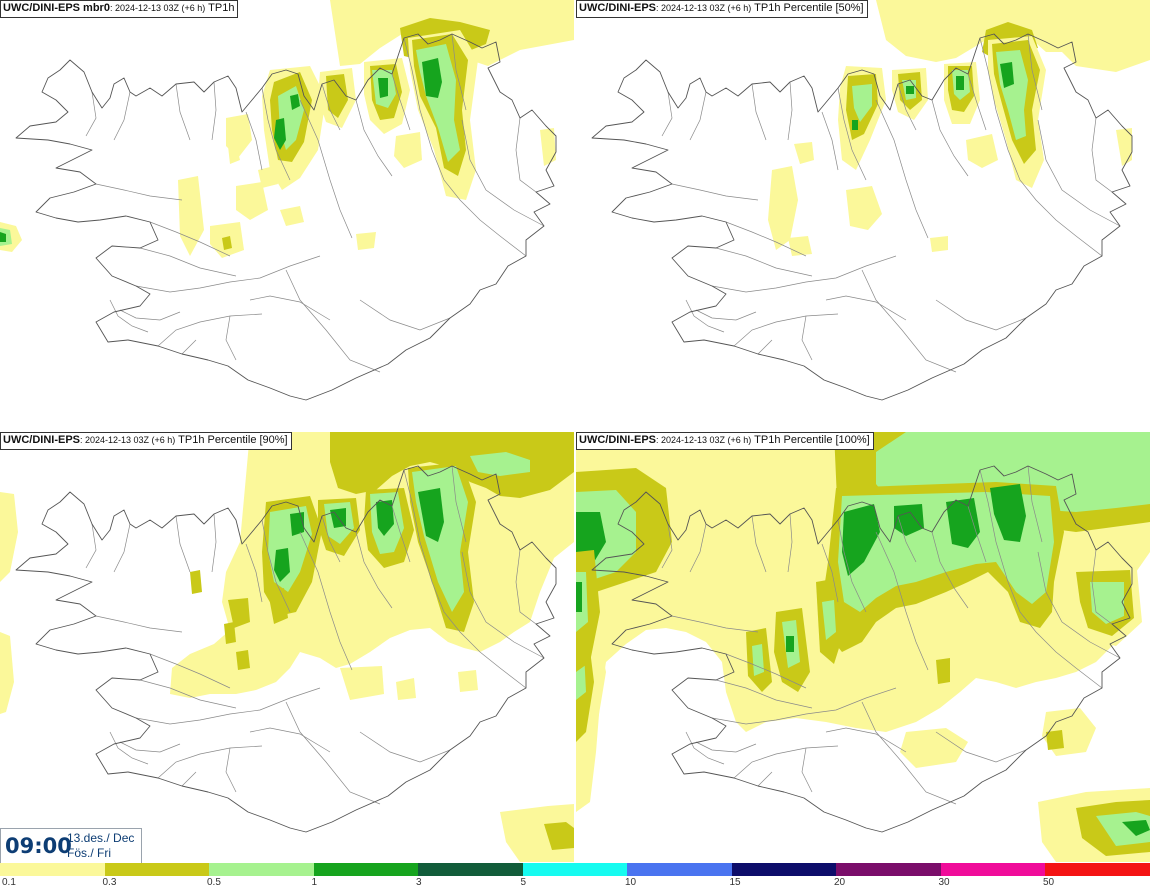 Image resolution: width=1150 pixels, height=891 pixels. I want to click on valid-weekday: Fös./ Fri, so click(89, 853).